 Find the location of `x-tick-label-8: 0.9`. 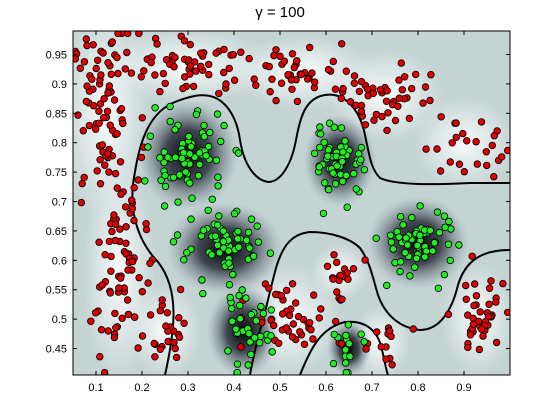

x-tick-label-8: 0.9 is located at coordinates (463, 388).